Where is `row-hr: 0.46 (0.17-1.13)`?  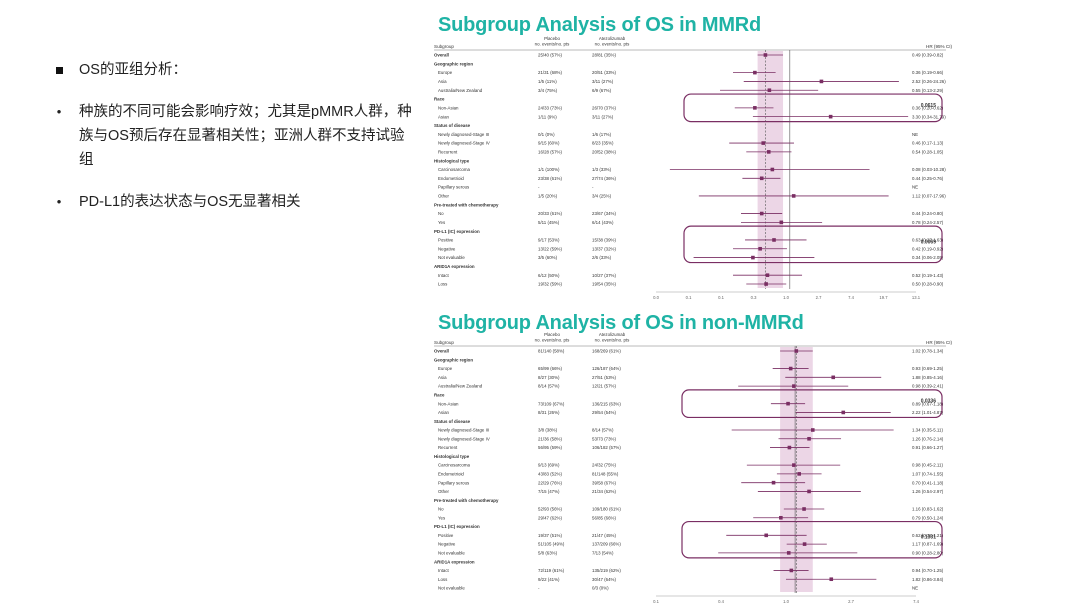 row-hr: 0.46 (0.17-1.13) is located at coordinates (928, 143).